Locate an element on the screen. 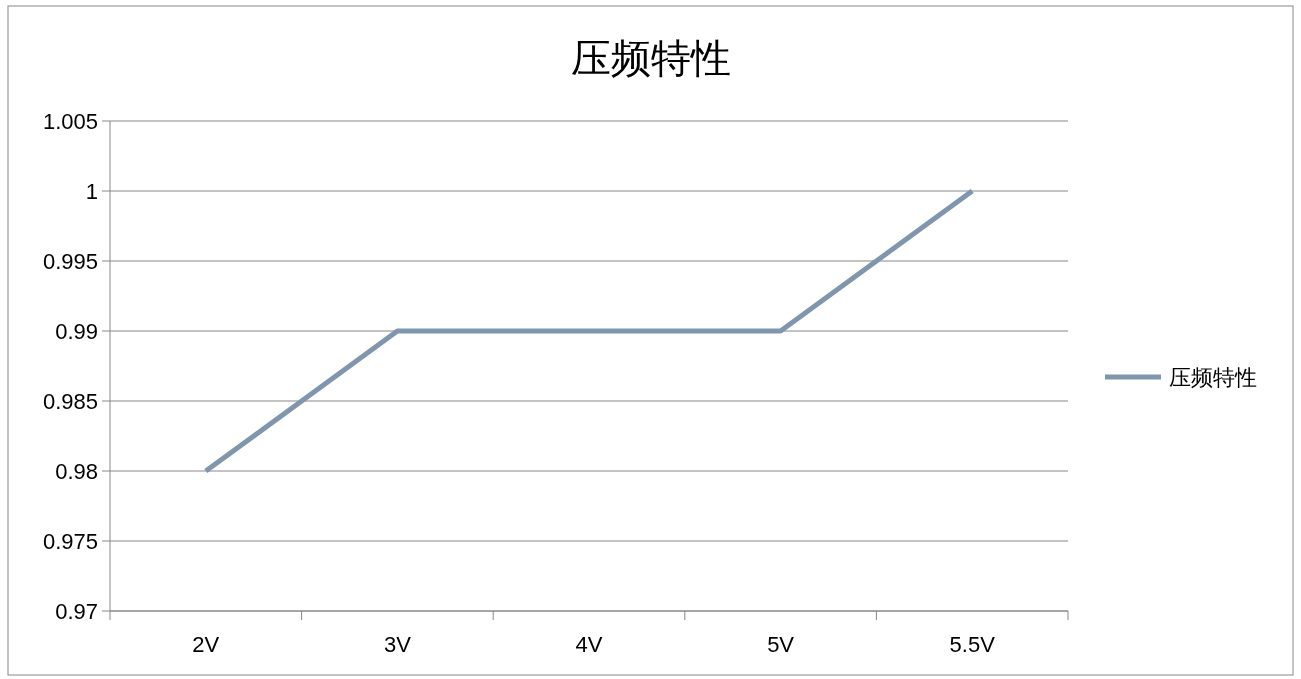  y-tick-label: 0.98 is located at coordinates (76, 471).